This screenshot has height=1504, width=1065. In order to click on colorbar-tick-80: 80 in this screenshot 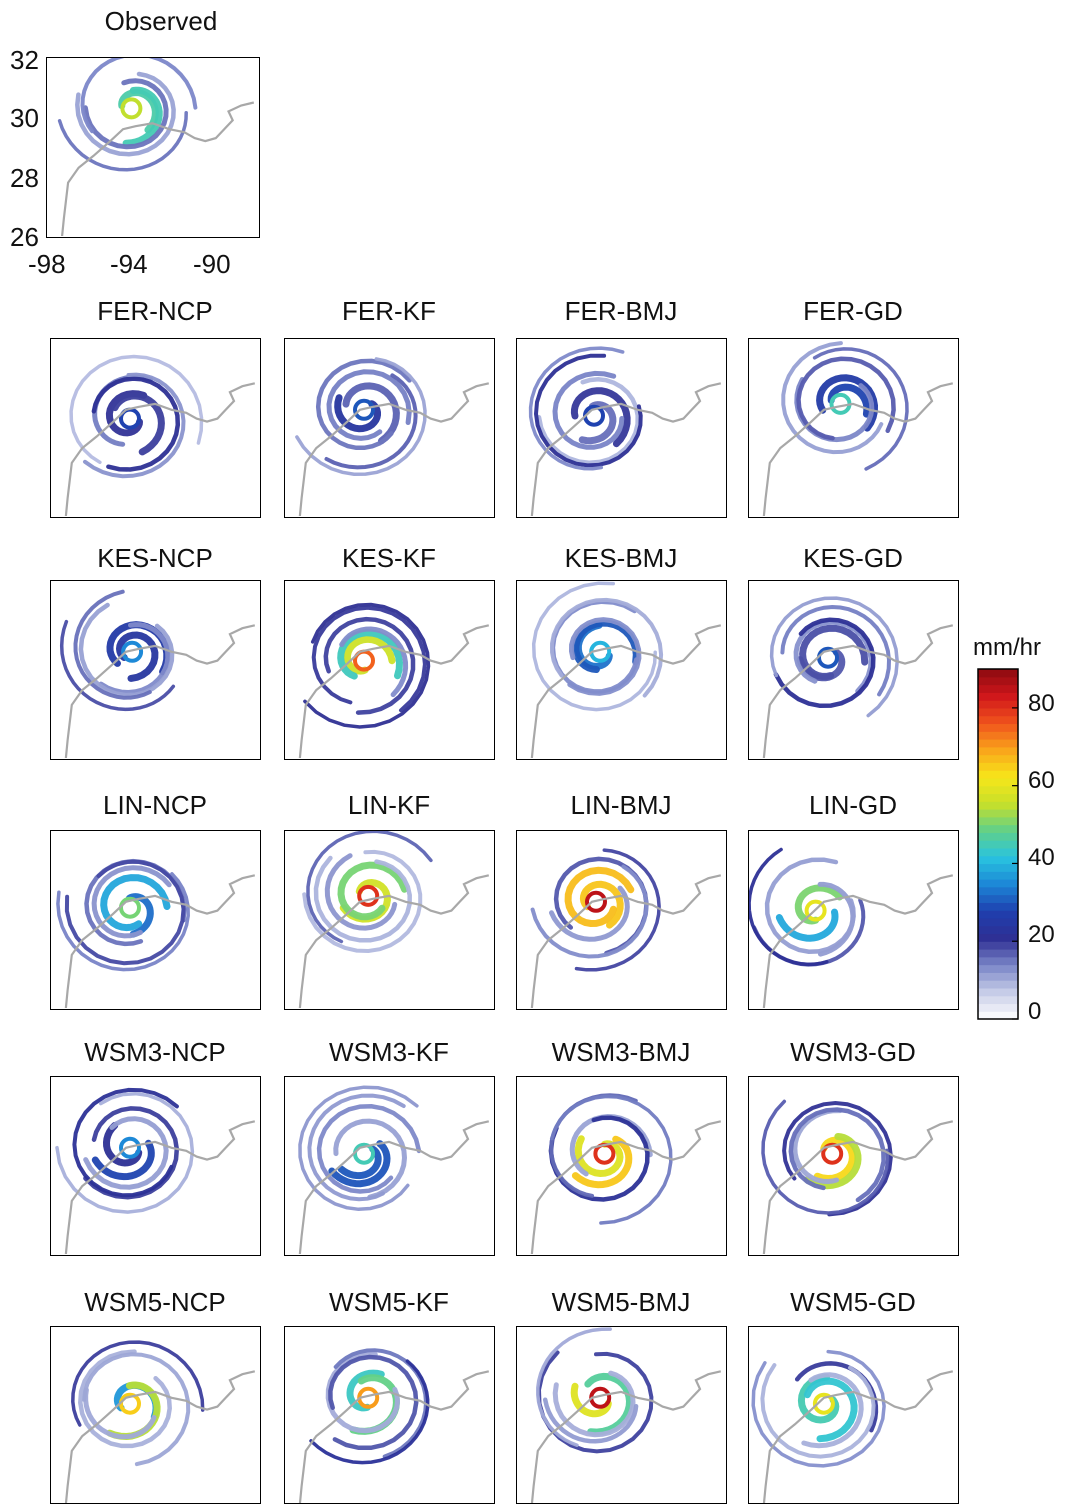, I will do `click(1041, 703)`.